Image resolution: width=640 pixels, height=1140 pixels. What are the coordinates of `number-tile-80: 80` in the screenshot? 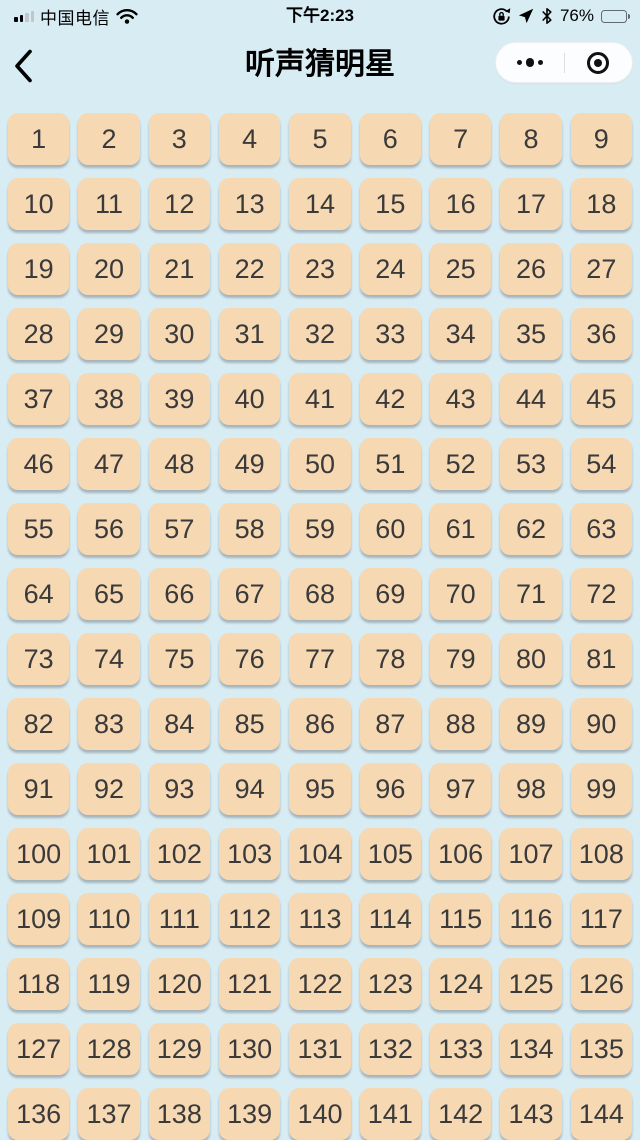 It's located at (531, 659).